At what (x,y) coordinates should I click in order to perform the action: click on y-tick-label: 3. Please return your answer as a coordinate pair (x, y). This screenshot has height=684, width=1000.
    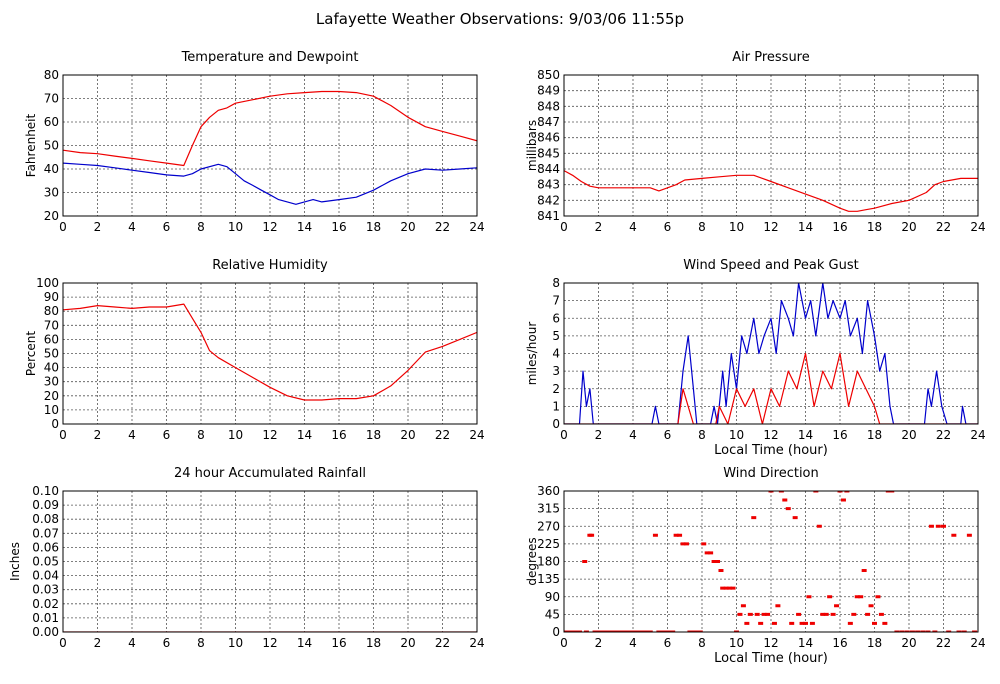
    Looking at the image, I should click on (556, 371).